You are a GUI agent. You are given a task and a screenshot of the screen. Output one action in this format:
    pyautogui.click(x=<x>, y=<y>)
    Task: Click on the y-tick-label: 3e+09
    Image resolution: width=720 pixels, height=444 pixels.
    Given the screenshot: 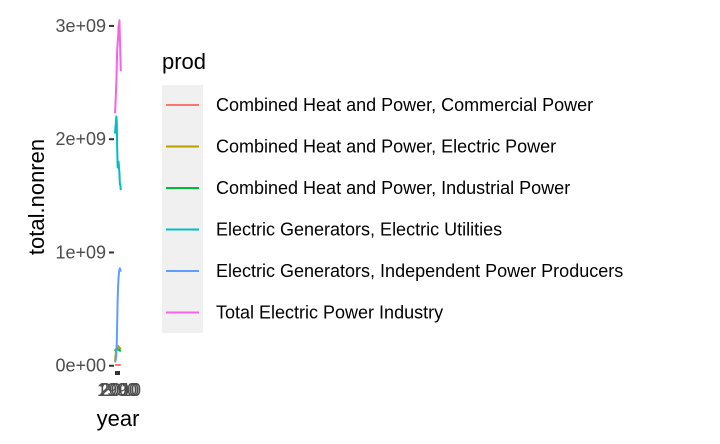 What is the action you would take?
    pyautogui.click(x=80, y=26)
    